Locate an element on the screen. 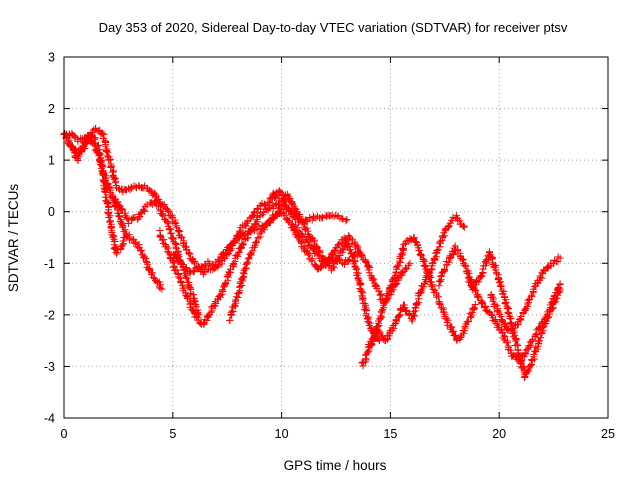 The image size is (640, 480). y-tick-label: -2 is located at coordinates (49, 315).